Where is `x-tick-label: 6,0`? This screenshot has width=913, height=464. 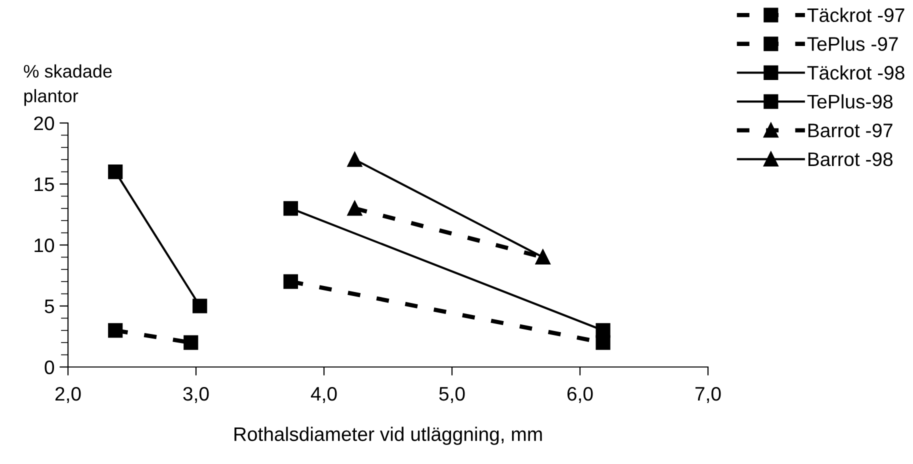 x-tick-label: 6,0 is located at coordinates (580, 395).